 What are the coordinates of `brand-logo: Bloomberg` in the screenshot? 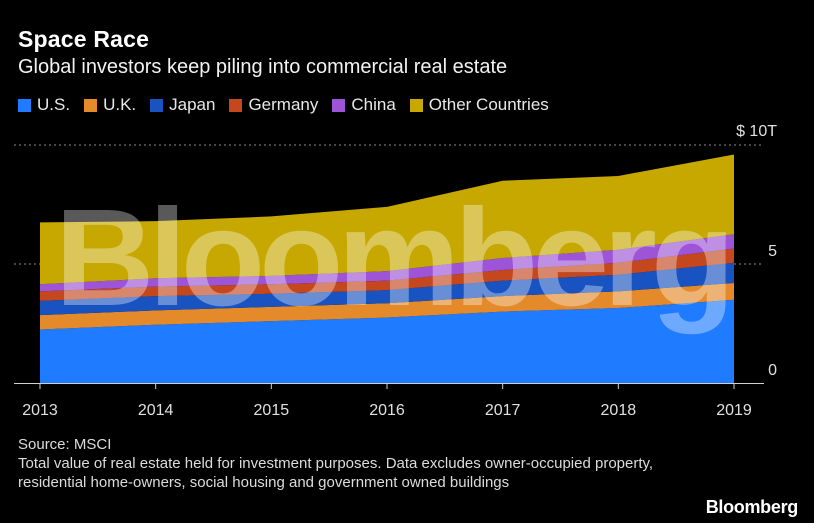 It's located at (752, 507).